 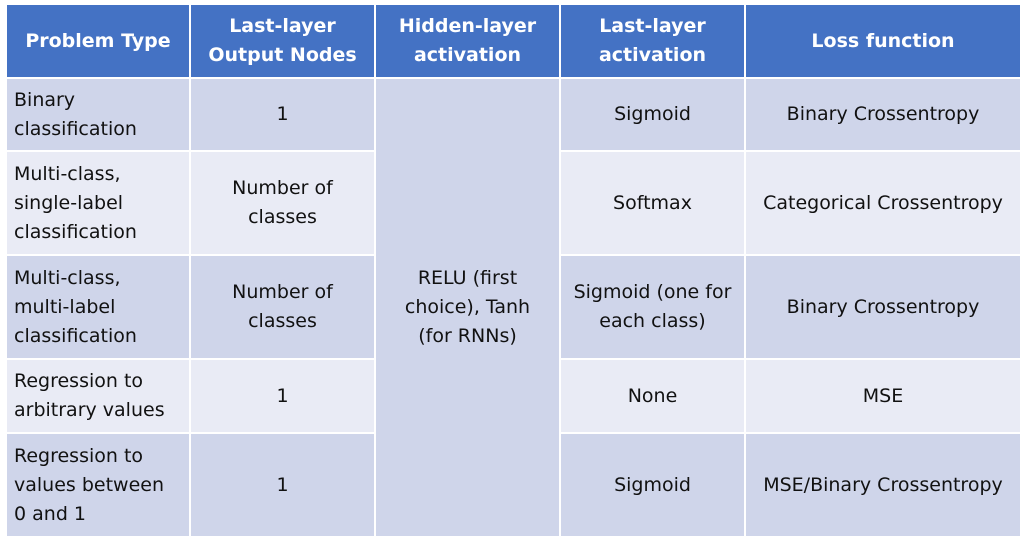 I want to click on header-loss-function: Loss function, so click(x=883, y=41).